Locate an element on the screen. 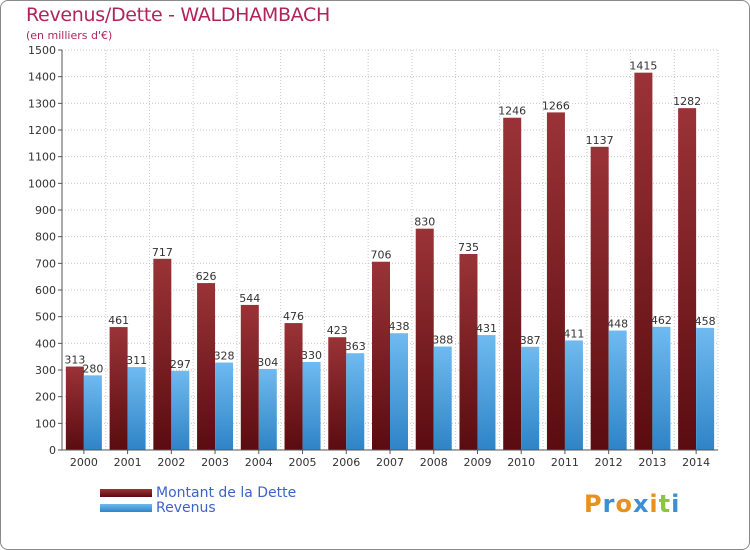 The height and width of the screenshot is (550, 750). data-label-revenue: 431 is located at coordinates (486, 328).